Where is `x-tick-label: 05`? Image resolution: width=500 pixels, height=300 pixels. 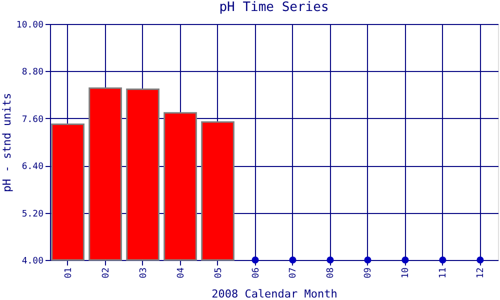
x-tick-label: 05 is located at coordinates (219, 273).